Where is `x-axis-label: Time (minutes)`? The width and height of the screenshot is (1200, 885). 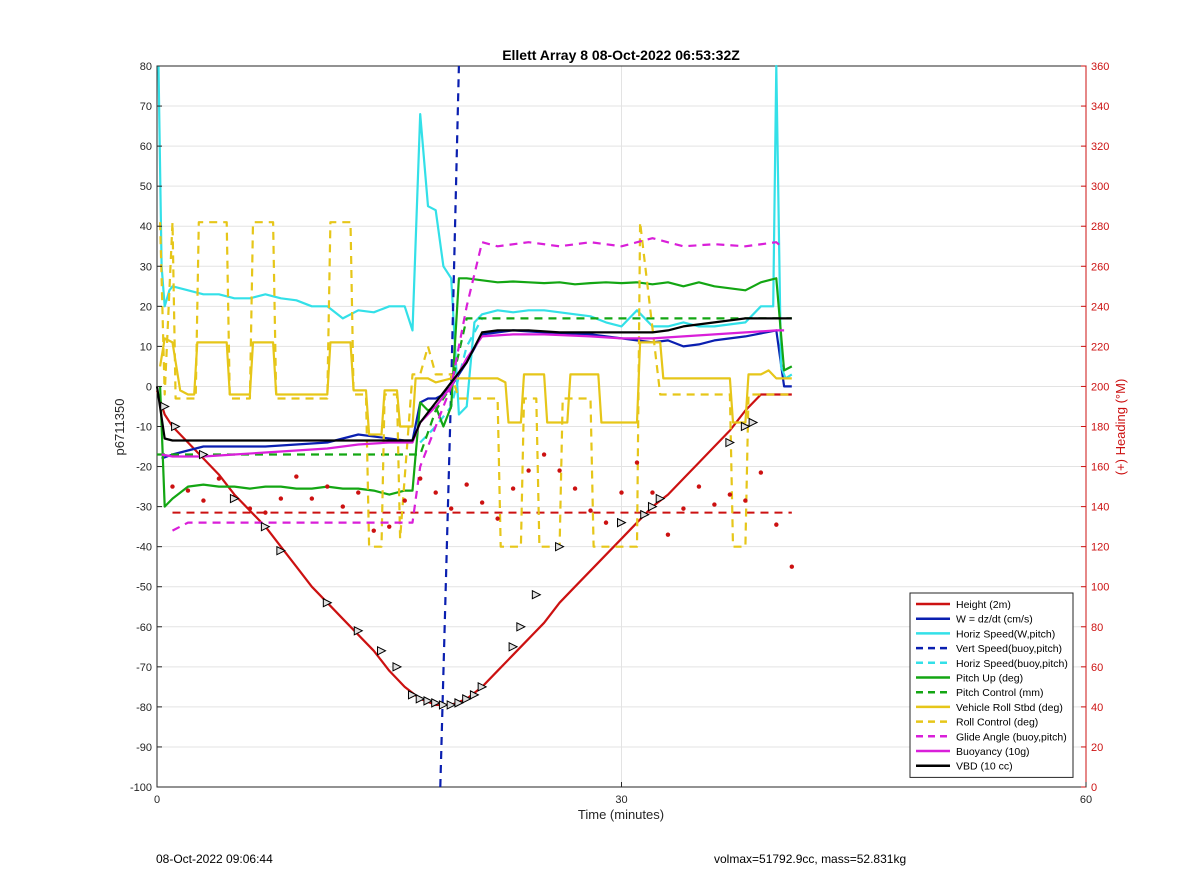
x-axis-label: Time (minutes) is located at coordinates (621, 814).